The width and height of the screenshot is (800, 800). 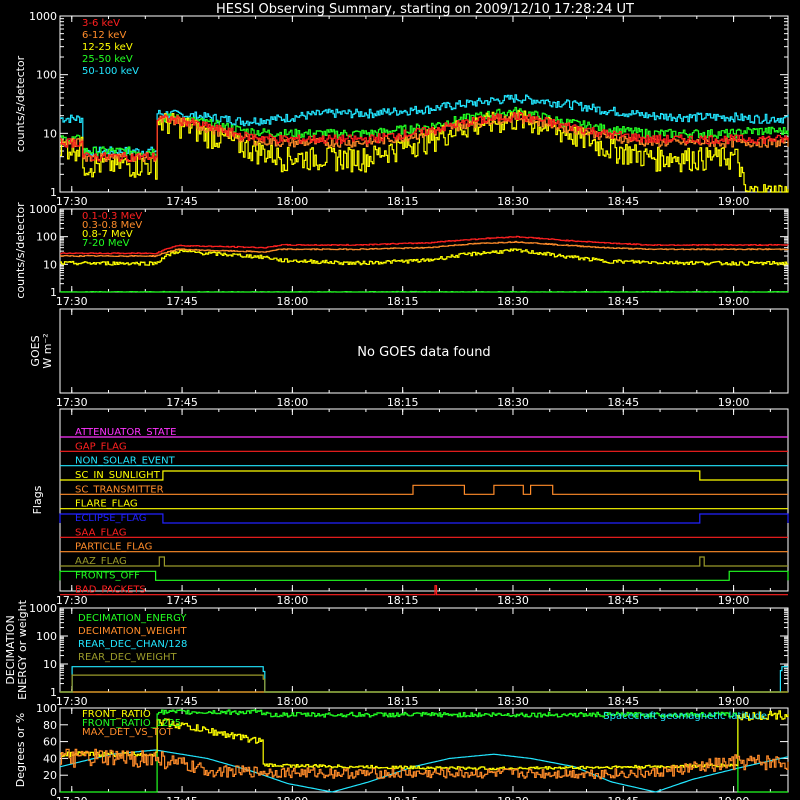 I want to click on legend-entry: REAR_DEC_CHAN/128, so click(x=132, y=644).